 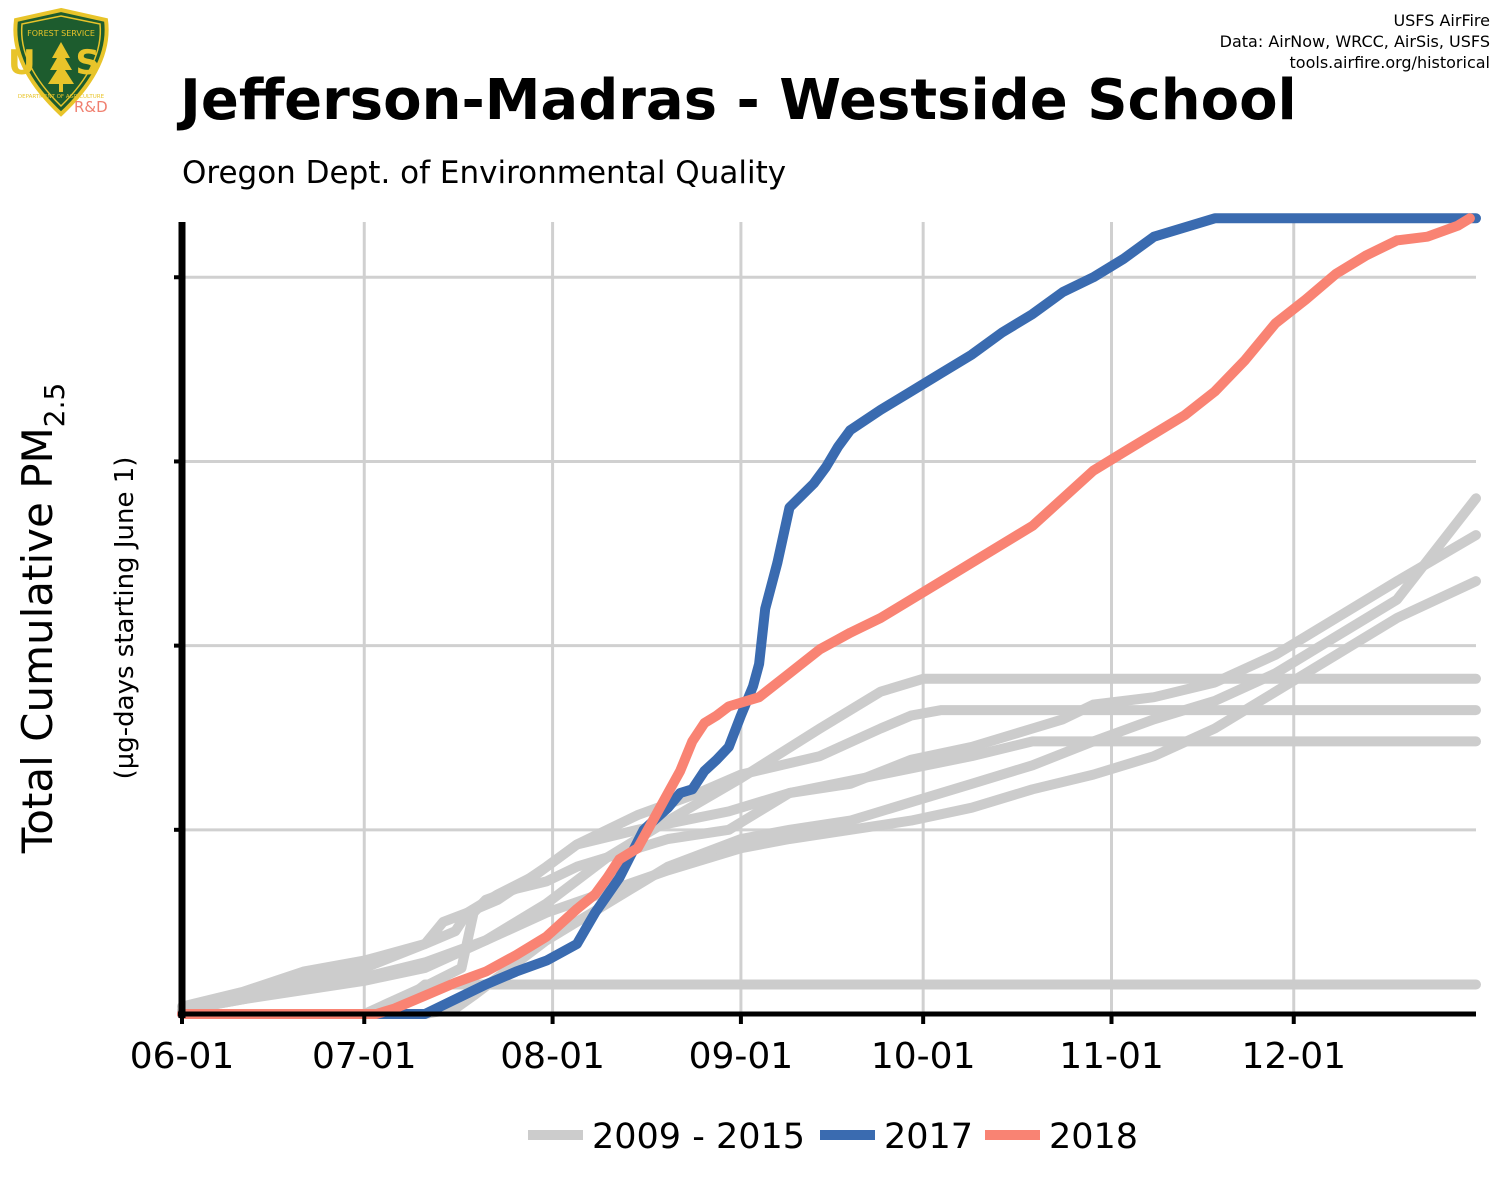 I want to click on chart-title: Jefferson-Madras - Westside School, so click(x=738, y=100).